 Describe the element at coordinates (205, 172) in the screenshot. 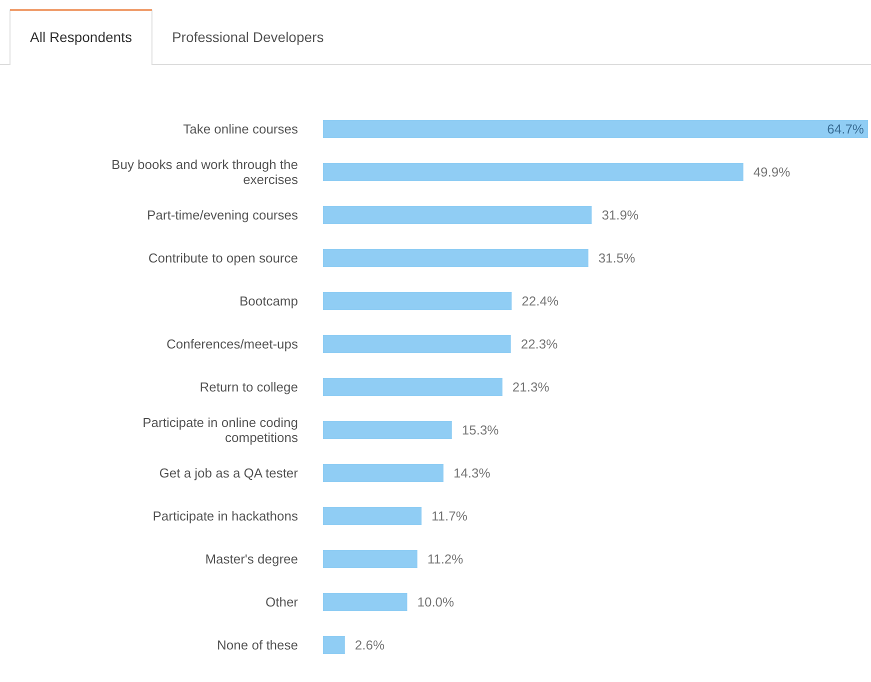

I see `y-tick-label: Buy books and work through the exercises` at that location.